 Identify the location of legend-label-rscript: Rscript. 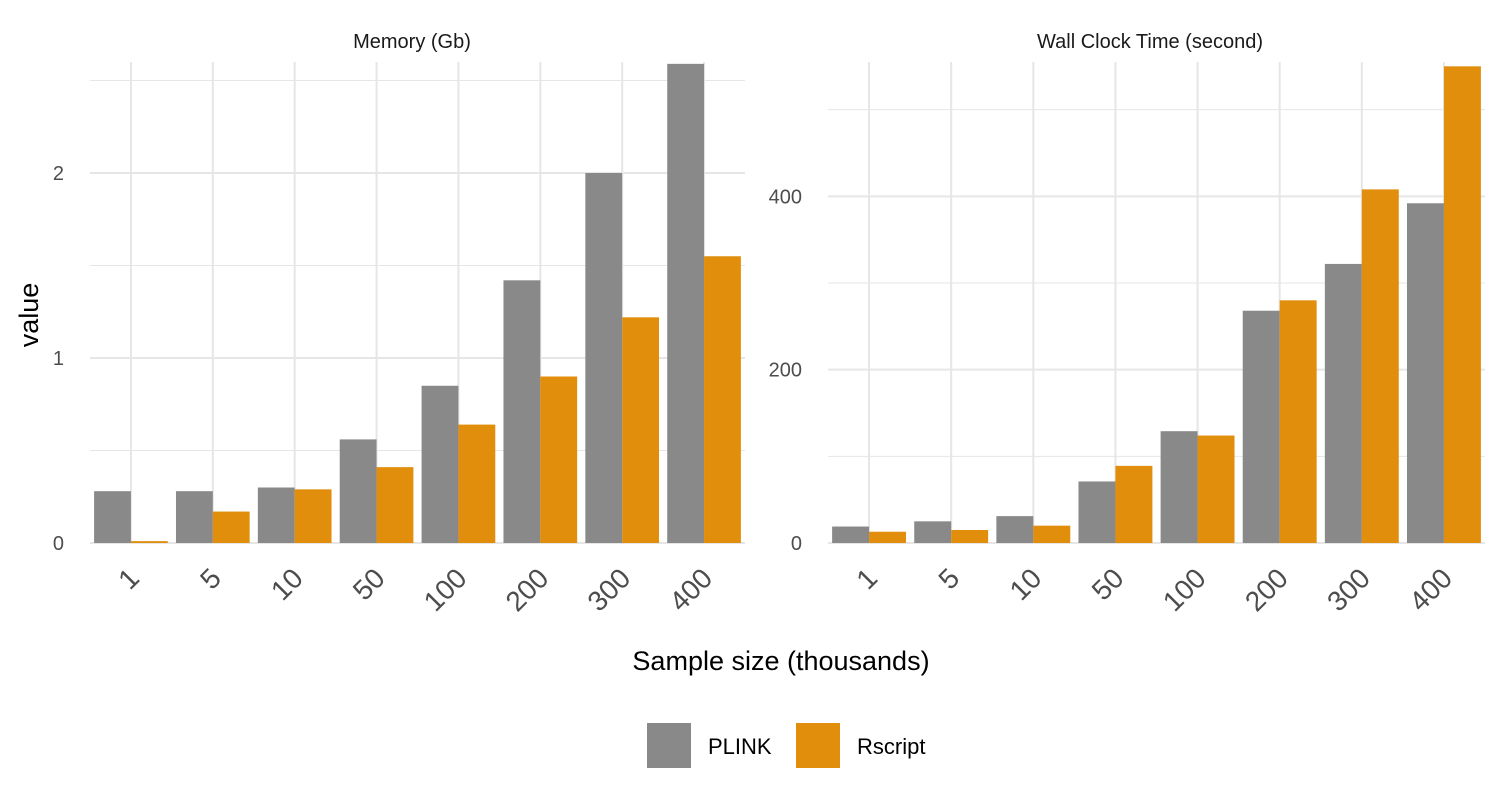
(891, 746).